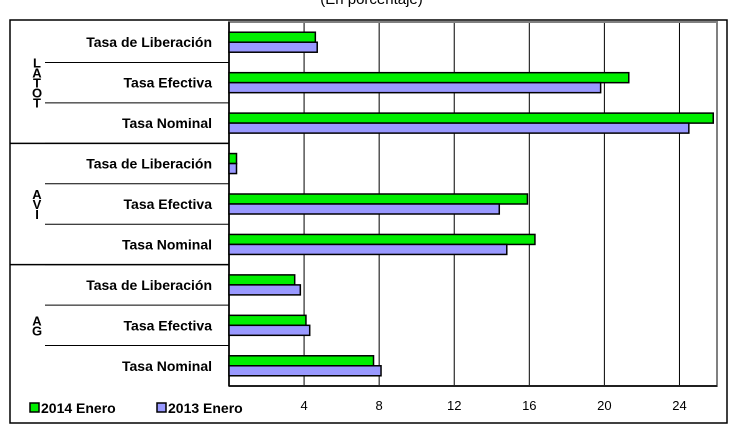 This screenshot has height=426, width=743. What do you see at coordinates (303, 405) in the screenshot?
I see `x-tick-label: 4` at bounding box center [303, 405].